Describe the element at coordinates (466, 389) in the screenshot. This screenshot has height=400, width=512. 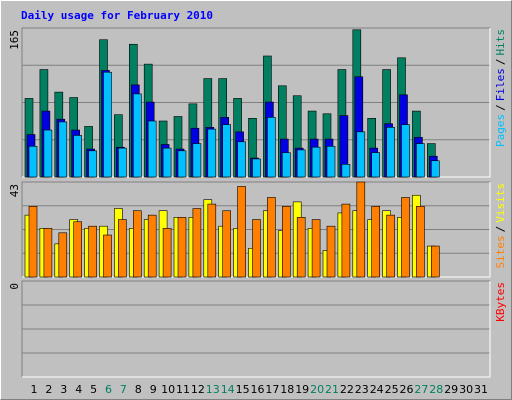
I see `x-tick-label: 30` at that location.